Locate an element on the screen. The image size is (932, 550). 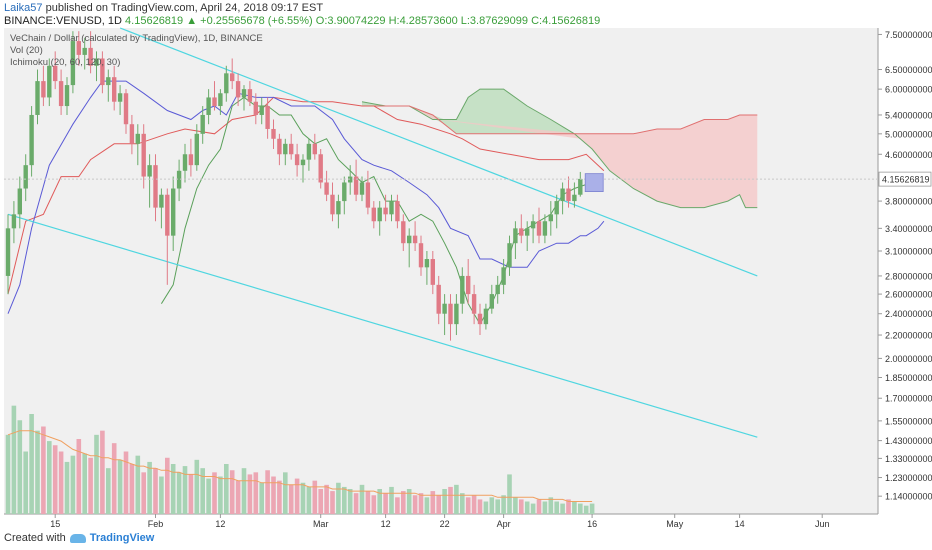
tradingview-brand: TradingView is located at coordinates (122, 538).